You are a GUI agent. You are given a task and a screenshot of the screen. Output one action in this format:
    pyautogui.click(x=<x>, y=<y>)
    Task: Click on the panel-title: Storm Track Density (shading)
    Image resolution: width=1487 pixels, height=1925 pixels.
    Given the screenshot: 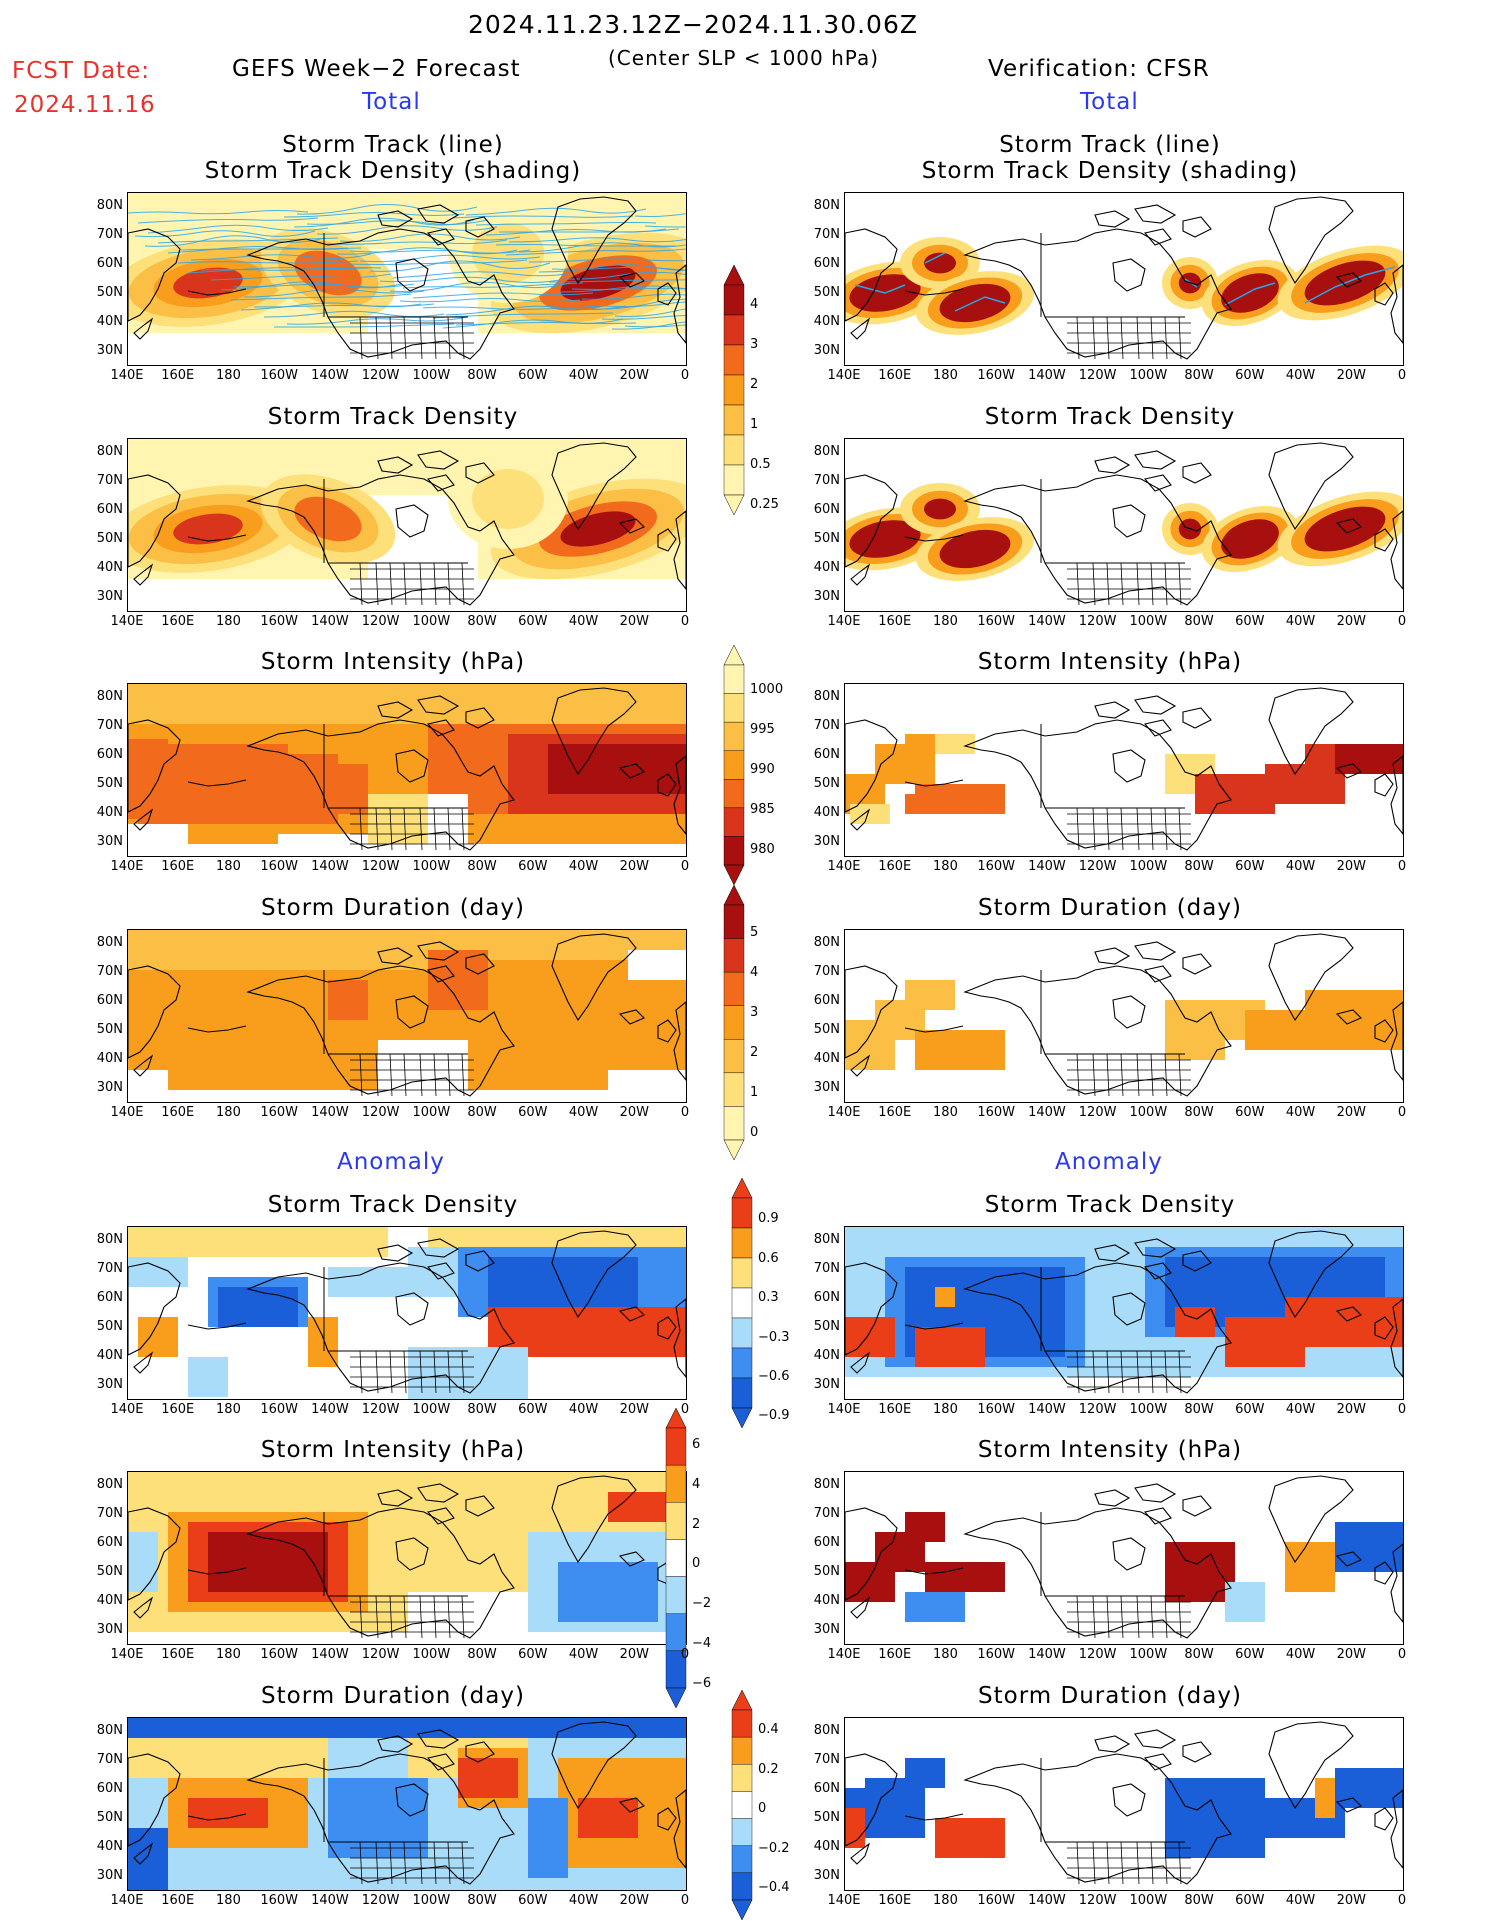 What is the action you would take?
    pyautogui.click(x=393, y=171)
    